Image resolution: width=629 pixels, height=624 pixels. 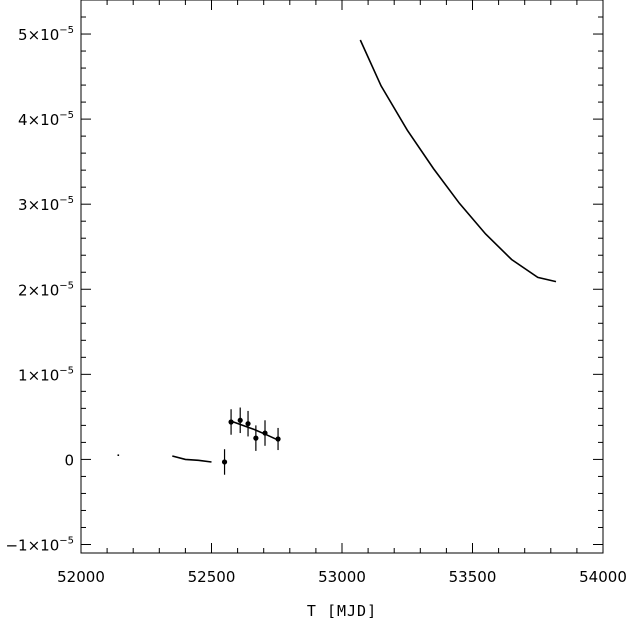 What do you see at coordinates (46, 204) in the screenshot?
I see `y-tick-label: 3×10⁻⁵` at bounding box center [46, 204].